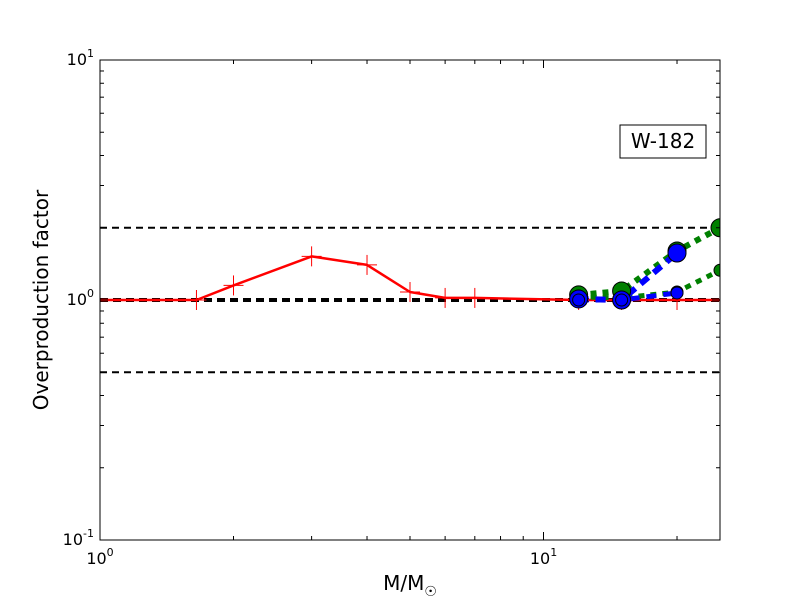 The width and height of the screenshot is (800, 600). I want to click on annotation-text: W-182, so click(663, 141).